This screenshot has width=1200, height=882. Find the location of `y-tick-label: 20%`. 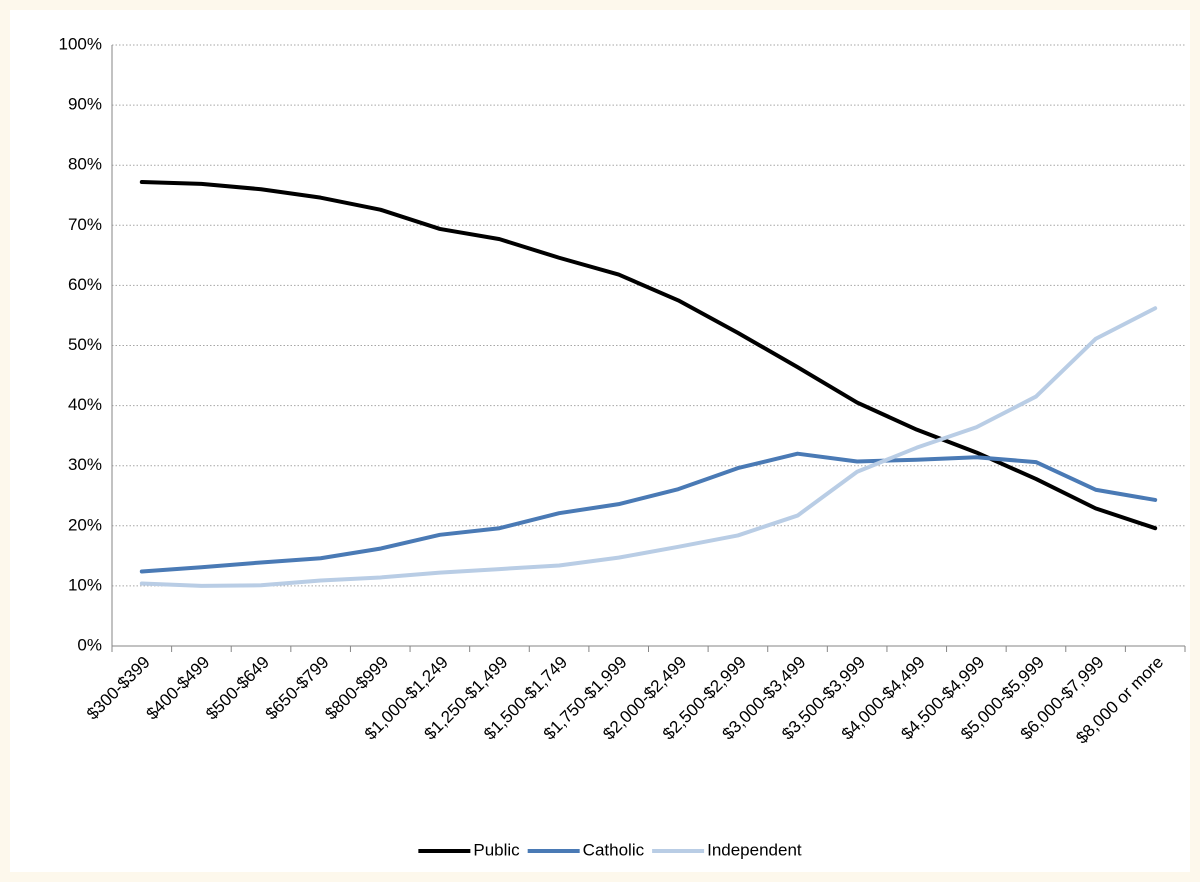

y-tick-label: 20% is located at coordinates (85, 524).